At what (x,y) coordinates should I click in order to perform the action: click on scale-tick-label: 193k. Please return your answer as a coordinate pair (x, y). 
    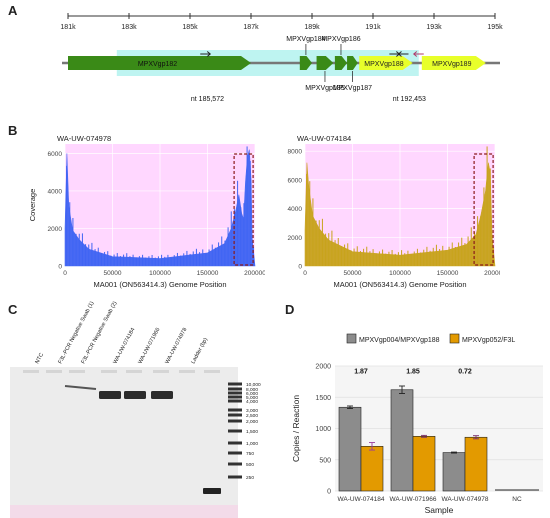
    Looking at the image, I should click on (434, 27).